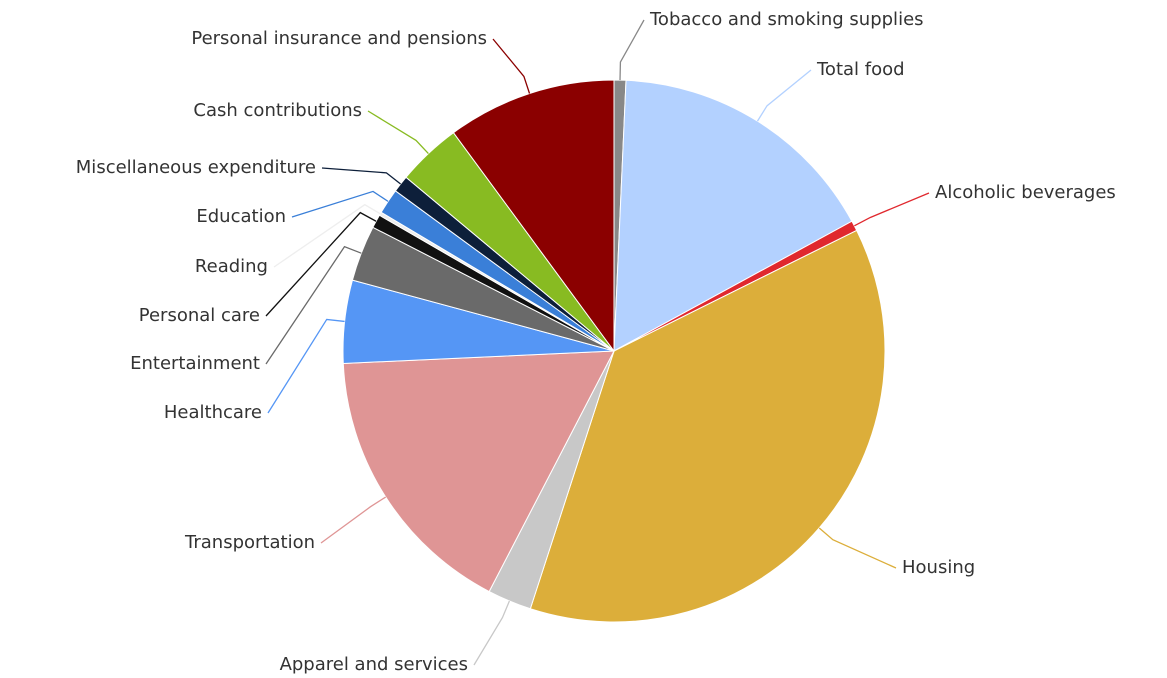  Describe the element at coordinates (249, 542) in the screenshot. I see `slice-label: Transportation` at that location.